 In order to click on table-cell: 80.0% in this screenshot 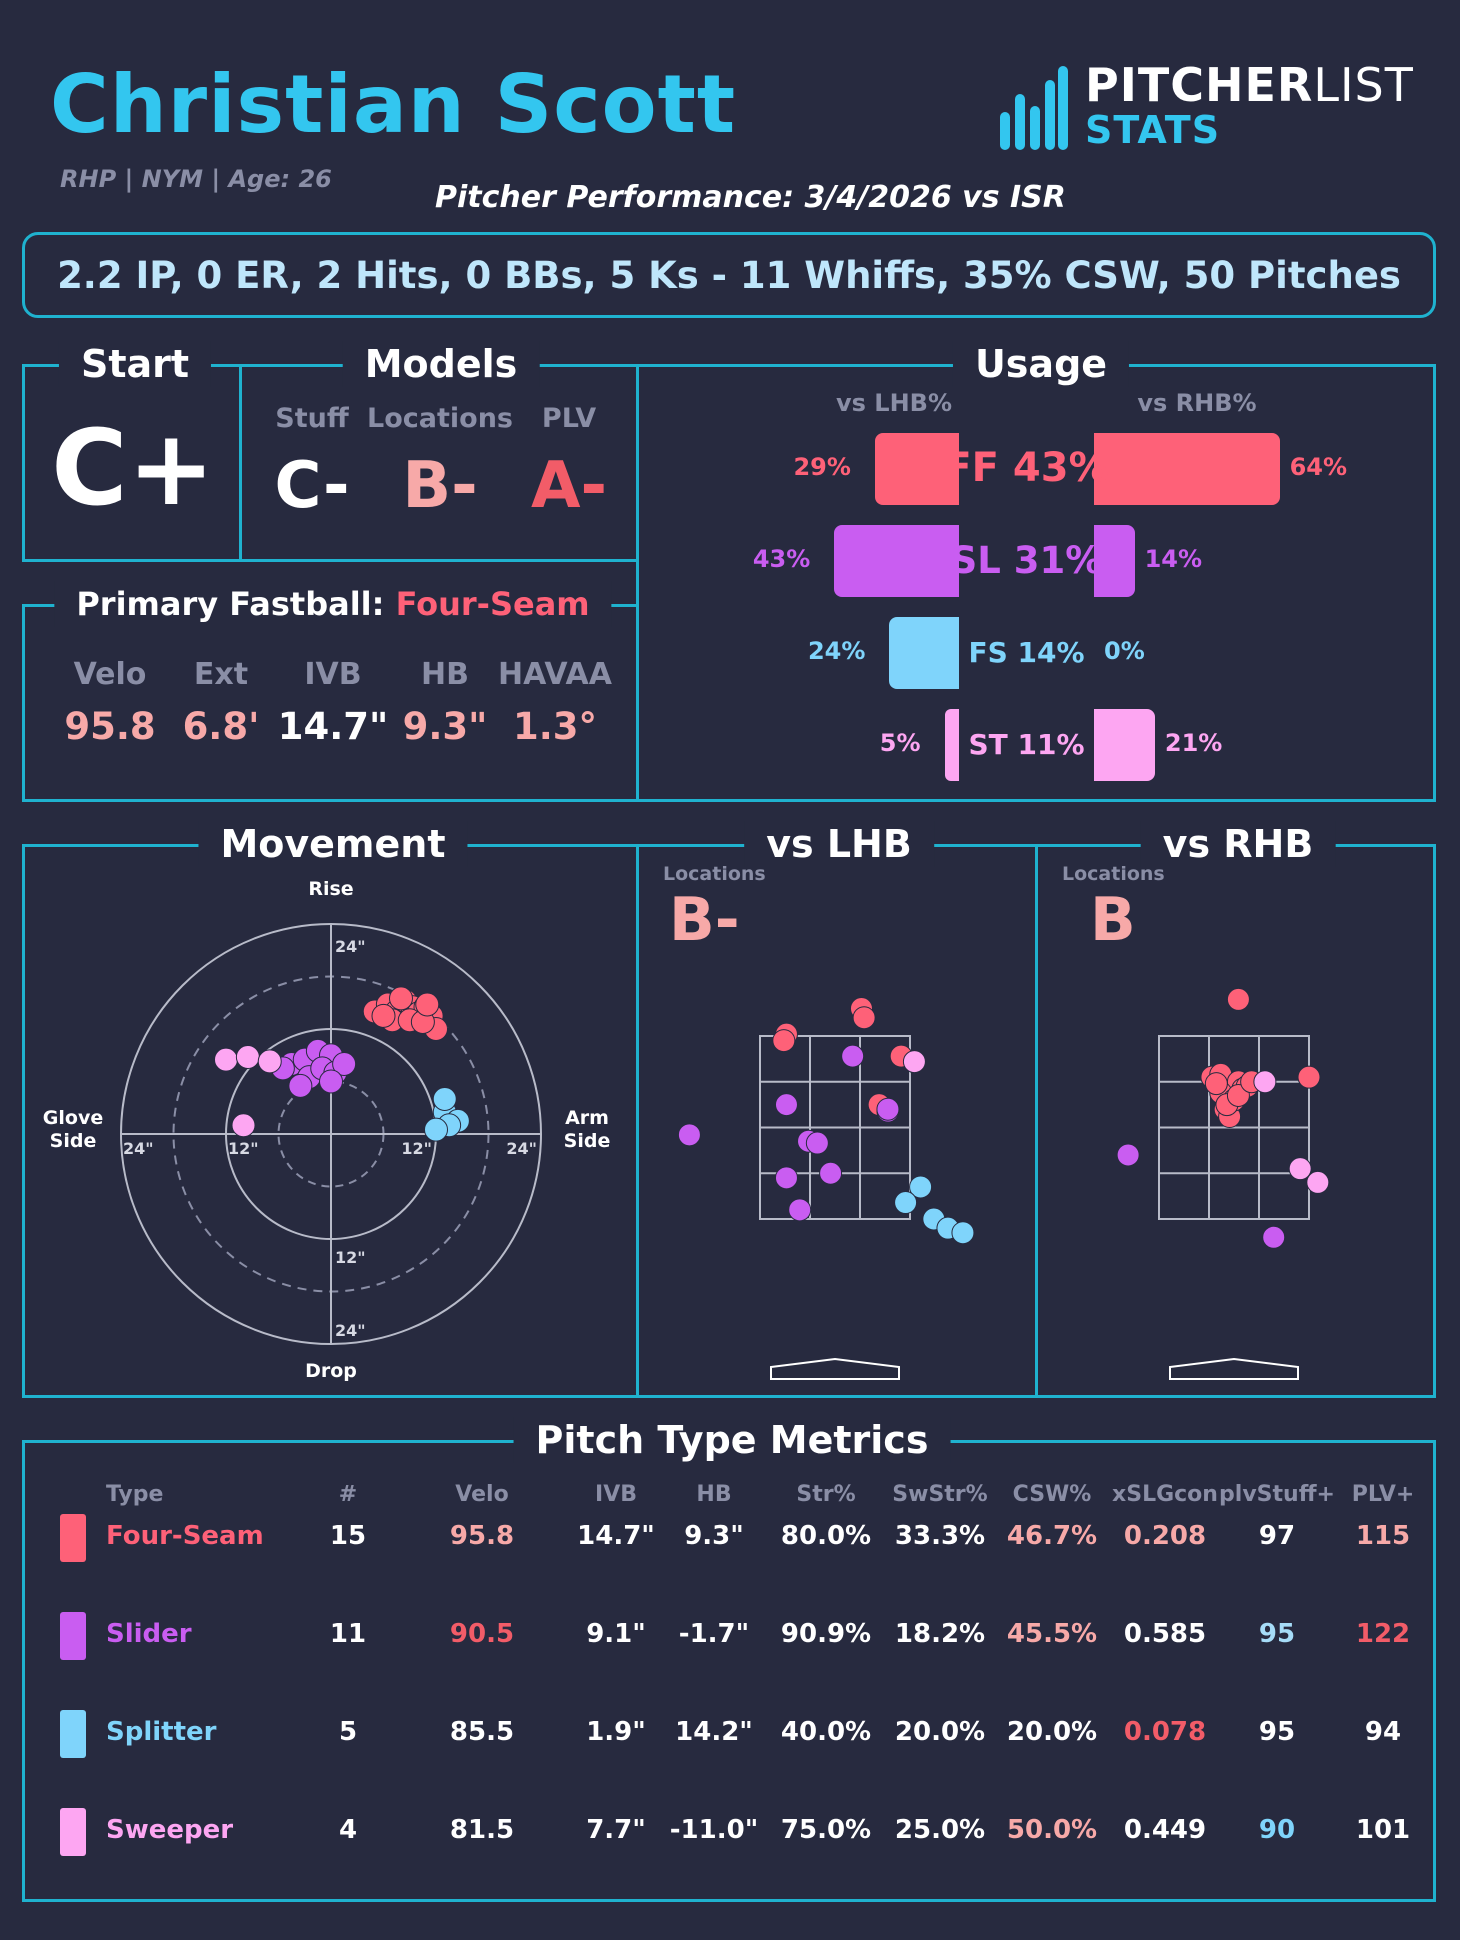, I will do `click(826, 1536)`.